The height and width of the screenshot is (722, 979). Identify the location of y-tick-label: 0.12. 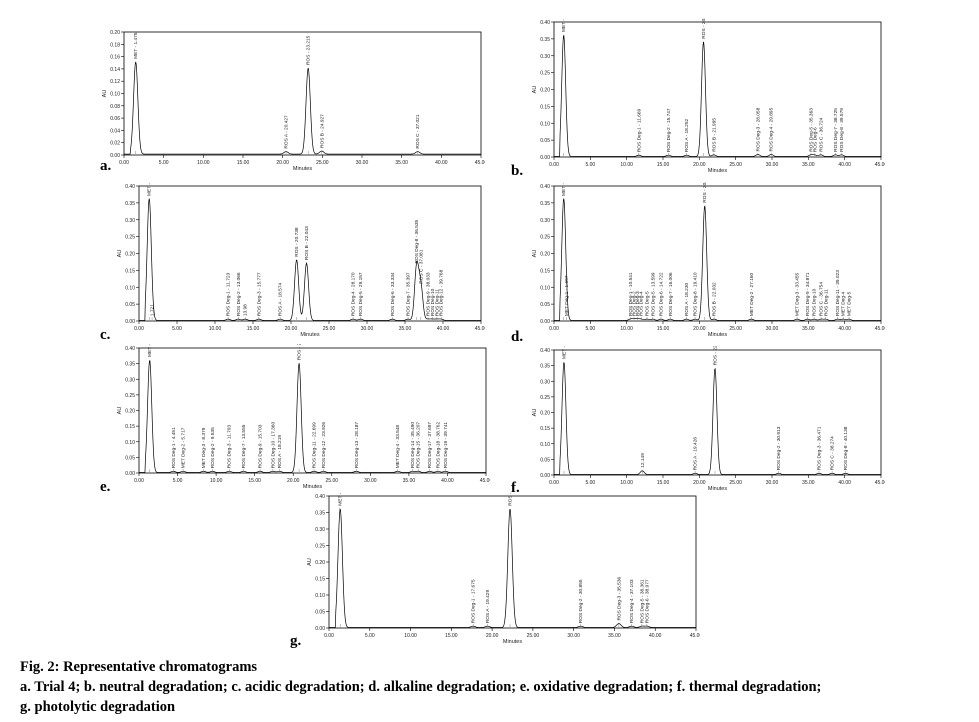
(115, 82).